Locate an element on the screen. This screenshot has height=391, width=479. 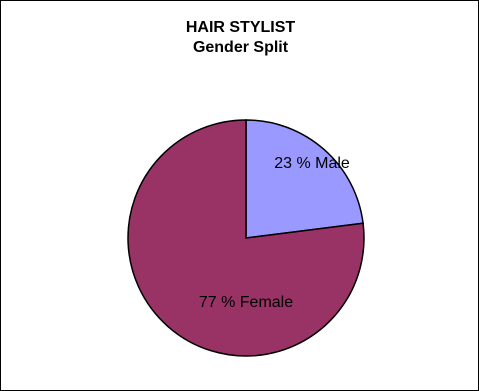
pie-labels: 23 % Male 77 % Female is located at coordinates (274, 233).